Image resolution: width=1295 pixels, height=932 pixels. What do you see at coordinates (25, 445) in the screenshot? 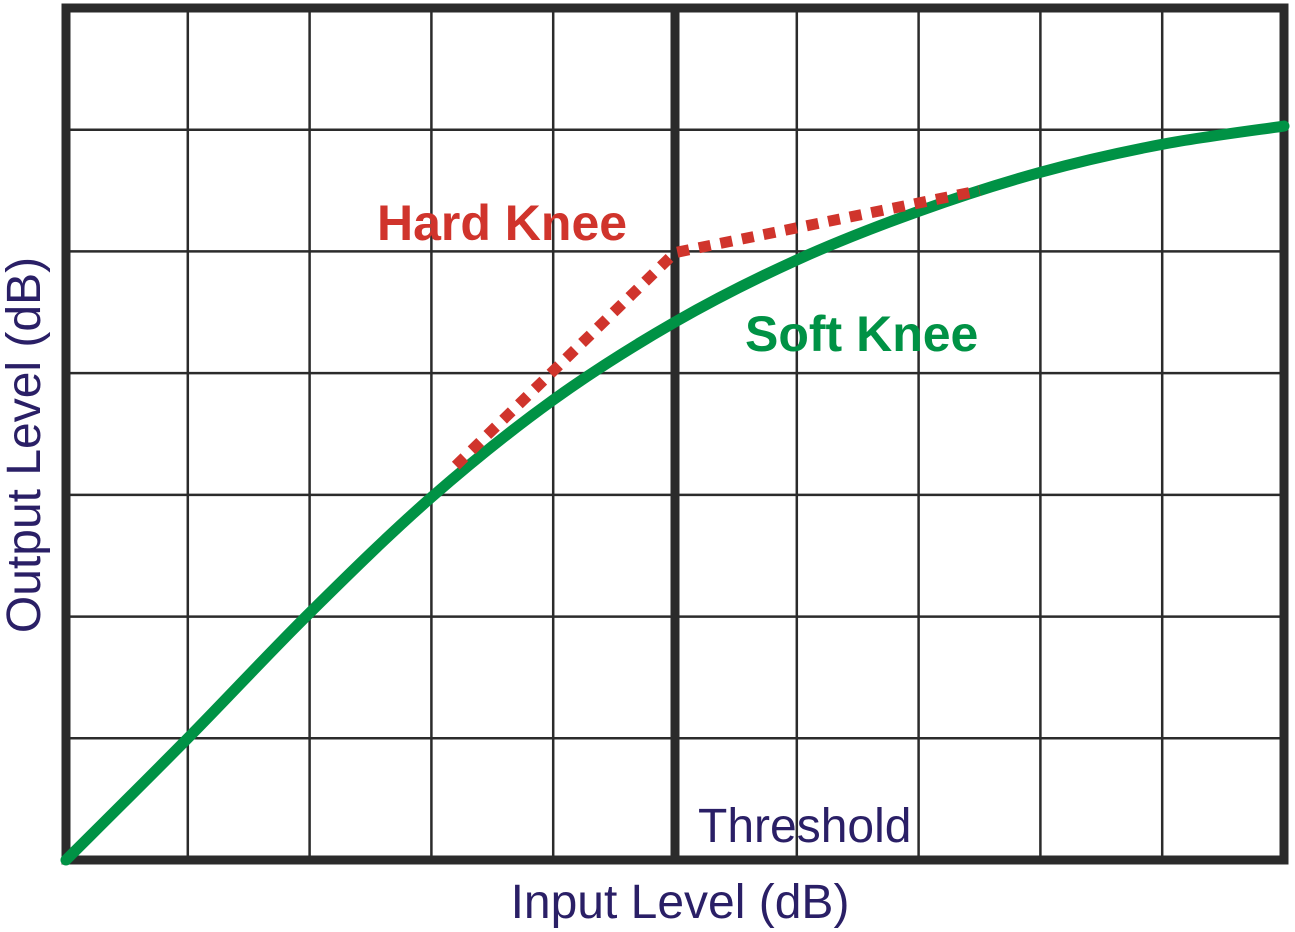
I see `y-axis-label: Output Level (dB)` at bounding box center [25, 445].